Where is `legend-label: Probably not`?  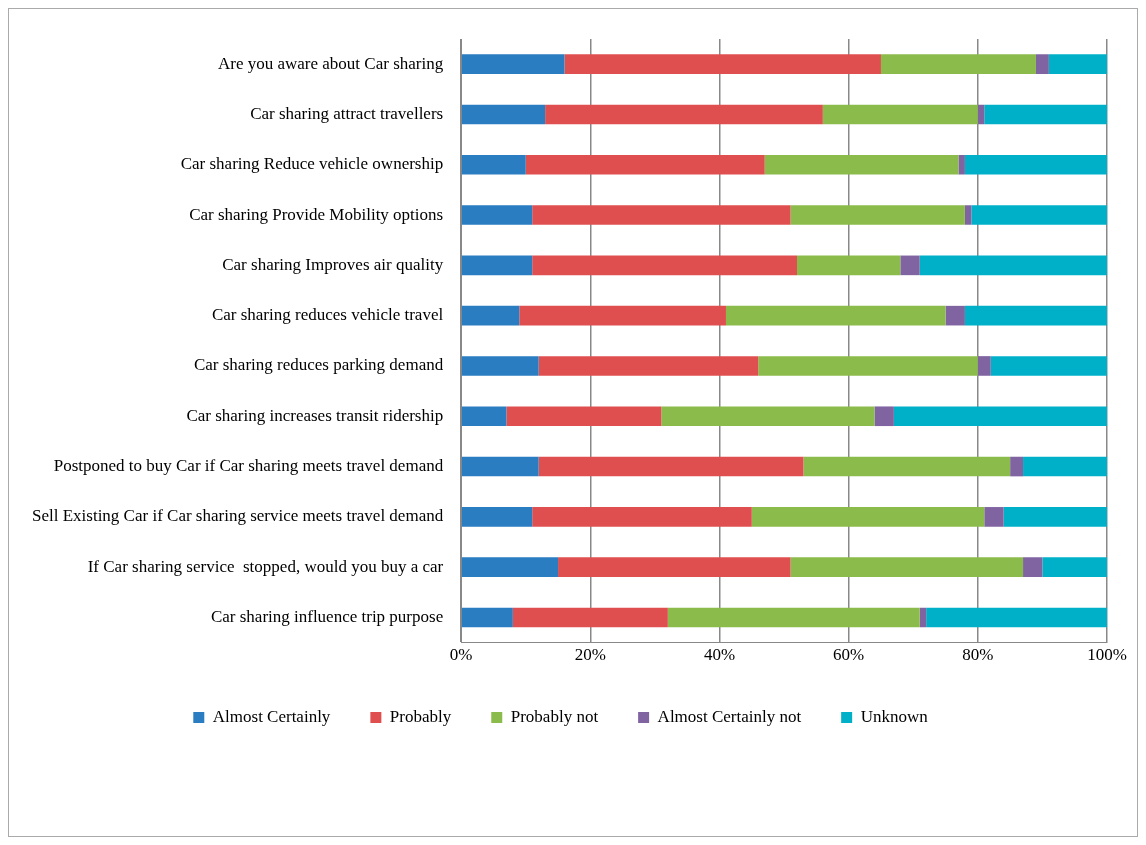 legend-label: Probably not is located at coordinates (554, 716).